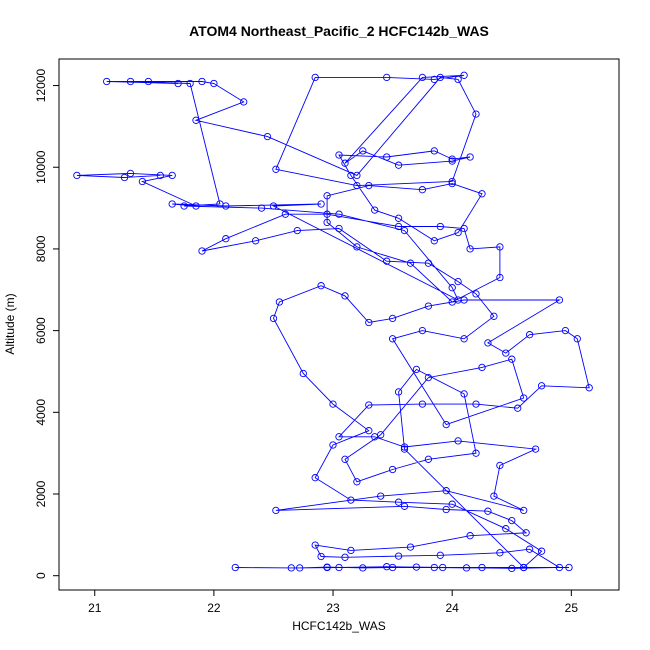 Image resolution: width=650 pixels, height=650 pixels. I want to click on x-tick-label: 24, so click(453, 608).